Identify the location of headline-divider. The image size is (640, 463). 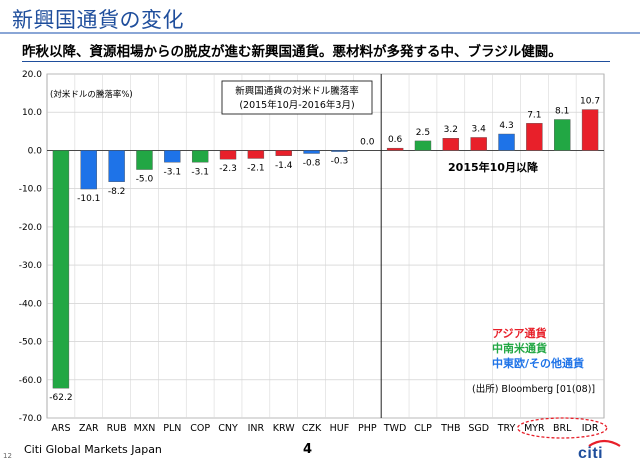
(316, 61).